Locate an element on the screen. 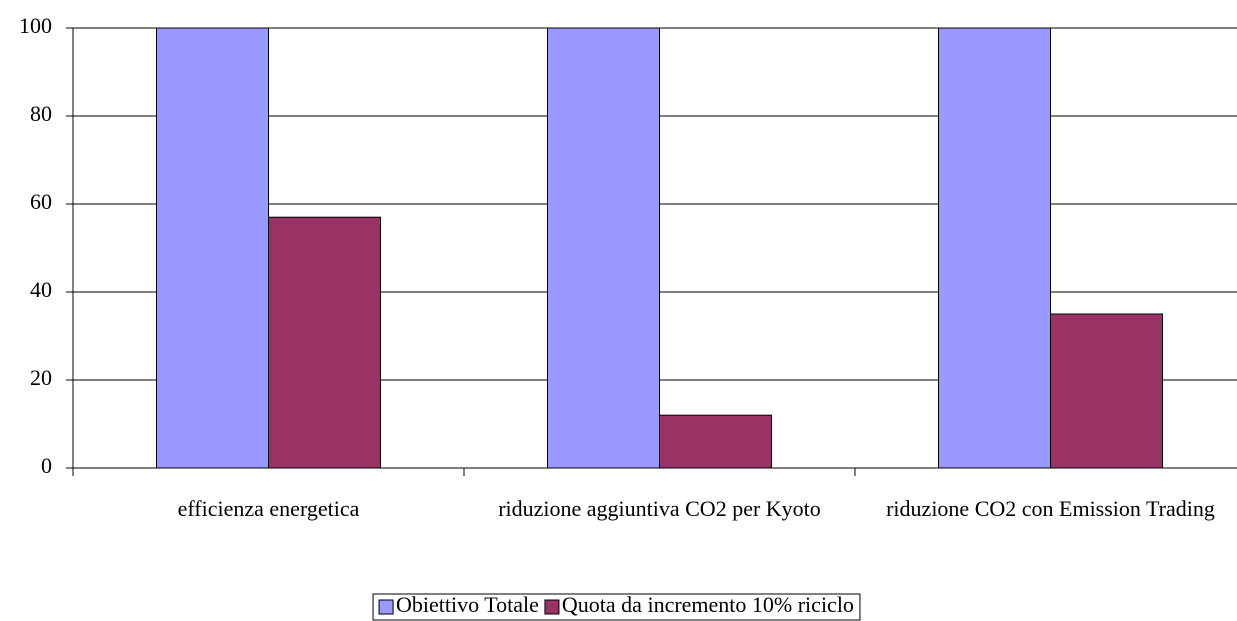 The height and width of the screenshot is (621, 1237). y-tick-label: 40 is located at coordinates (41, 289).